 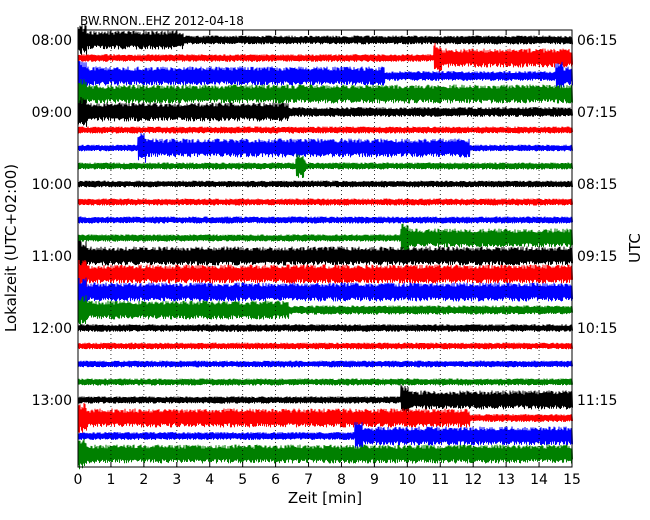 What do you see at coordinates (308, 480) in the screenshot?
I see `x-tick-label-7: 7` at bounding box center [308, 480].